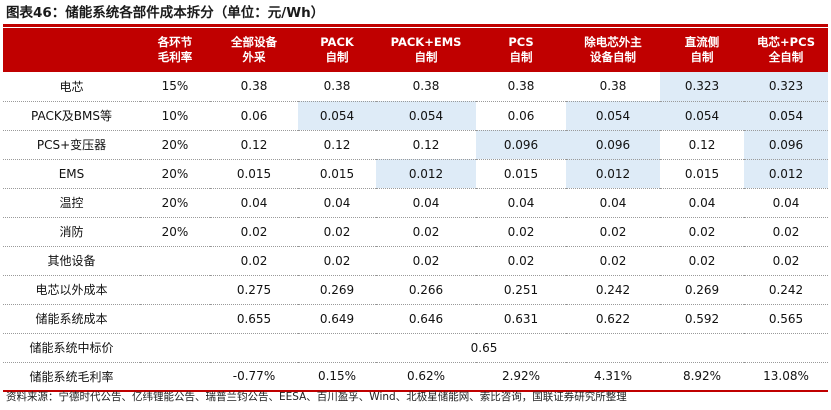 The image size is (831, 410). What do you see at coordinates (521, 50) in the screenshot?
I see `header-cell-pcs: PCS 自制` at bounding box center [521, 50].